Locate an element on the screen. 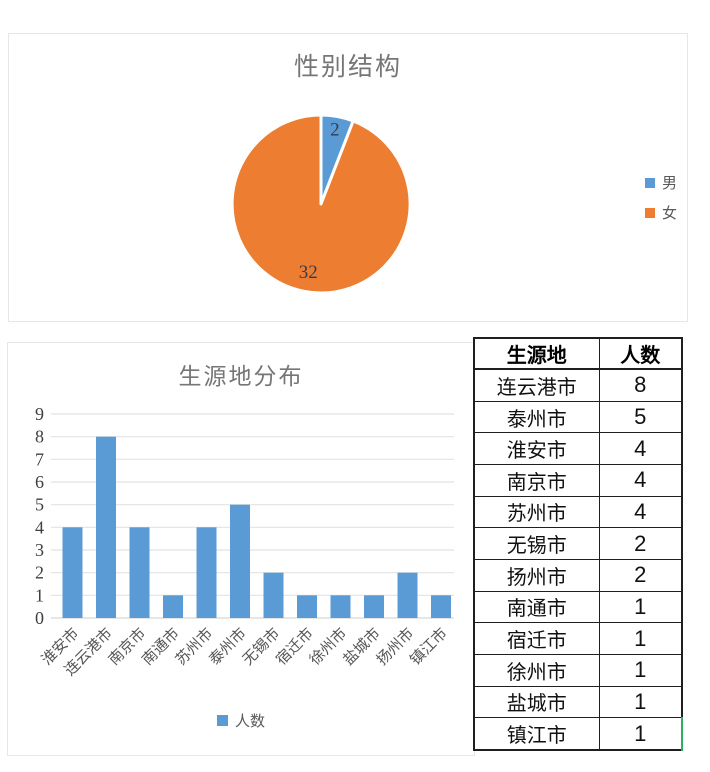 The image size is (710, 772). table-row: 连云港市 8 is located at coordinates (578, 385).